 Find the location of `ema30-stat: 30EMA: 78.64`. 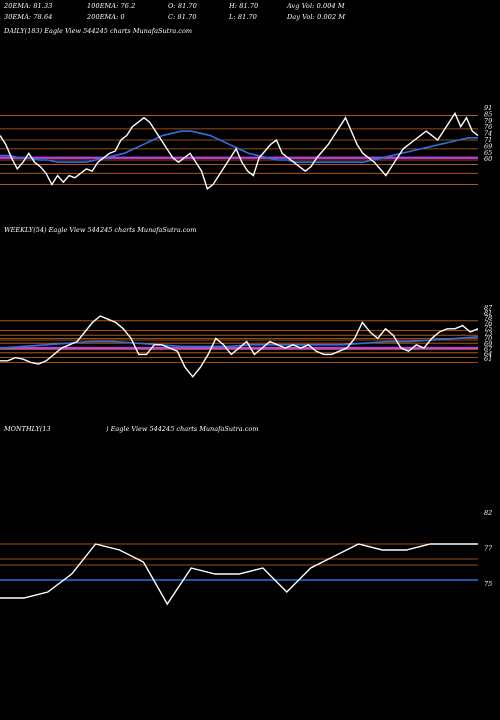

ema30-stat: 30EMA: 78.64 is located at coordinates (28, 17).